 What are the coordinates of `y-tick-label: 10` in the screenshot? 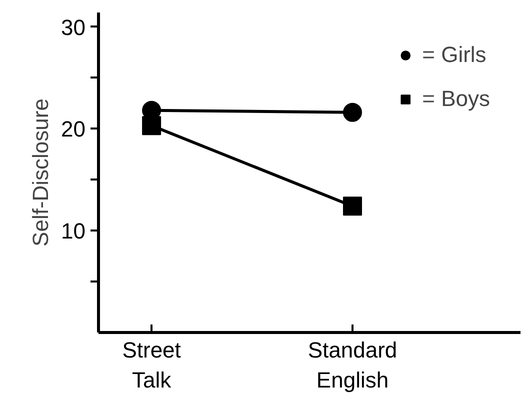 It's located at (73, 231).